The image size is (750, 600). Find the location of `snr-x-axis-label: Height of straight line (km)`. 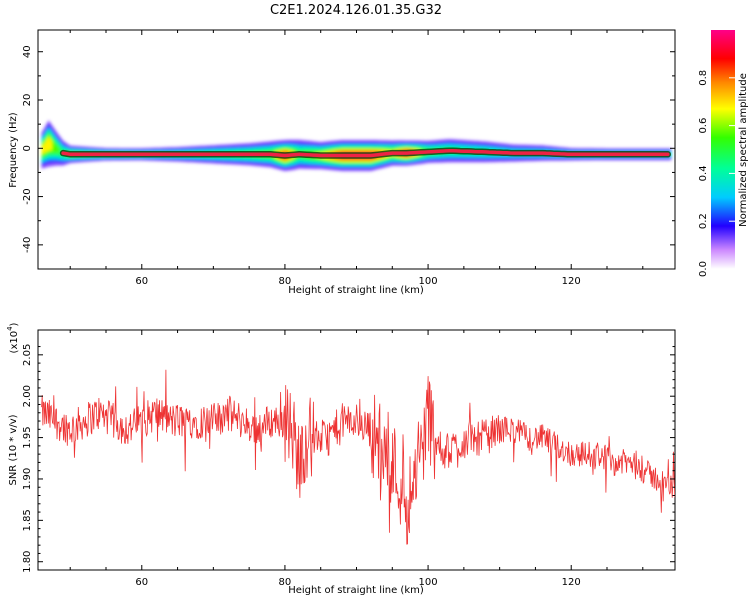

snr-x-axis-label: Height of straight line (km) is located at coordinates (356, 590).